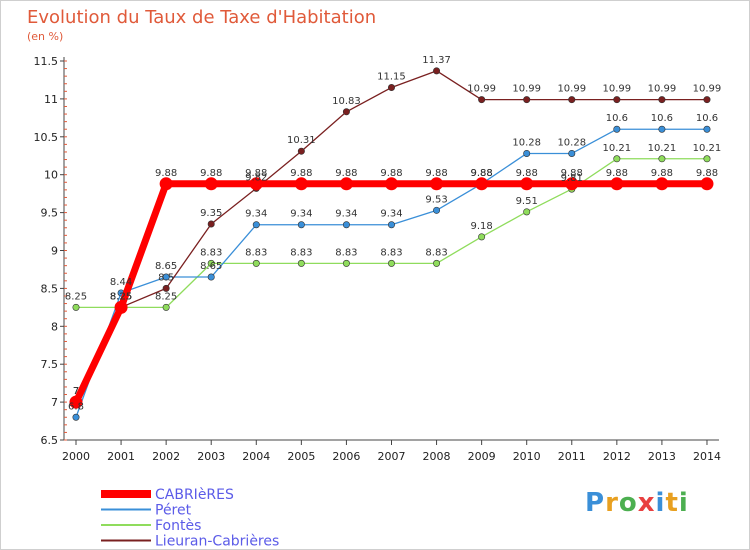  Describe the element at coordinates (50, 213) in the screenshot. I see `y-tick-label: 9.5` at that location.